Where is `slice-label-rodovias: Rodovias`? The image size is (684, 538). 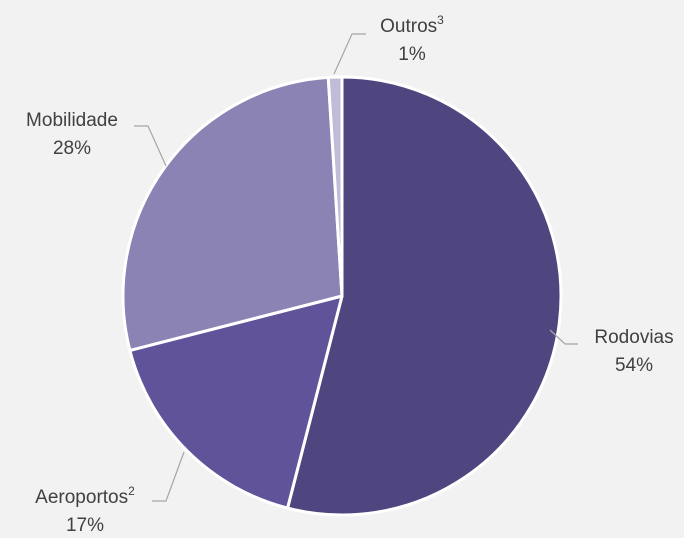 slice-label-rodovias: Rodovias is located at coordinates (633, 337).